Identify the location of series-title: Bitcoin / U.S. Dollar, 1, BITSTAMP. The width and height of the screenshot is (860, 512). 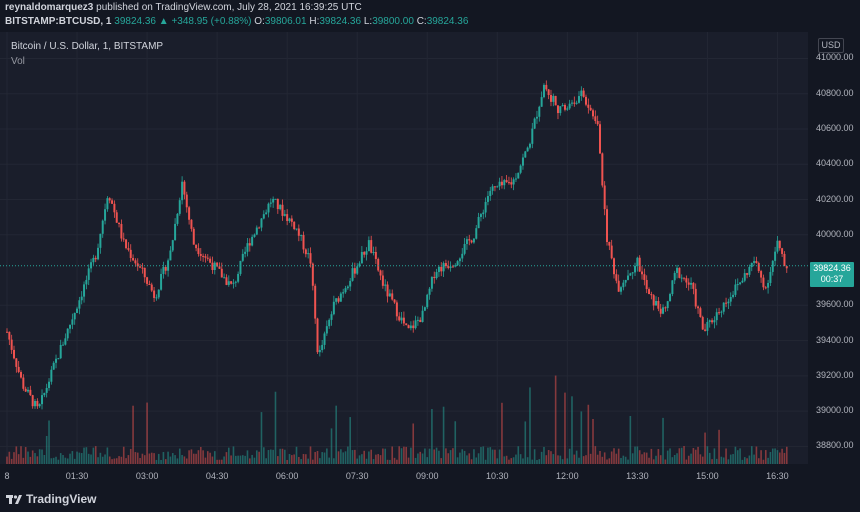
(87, 46).